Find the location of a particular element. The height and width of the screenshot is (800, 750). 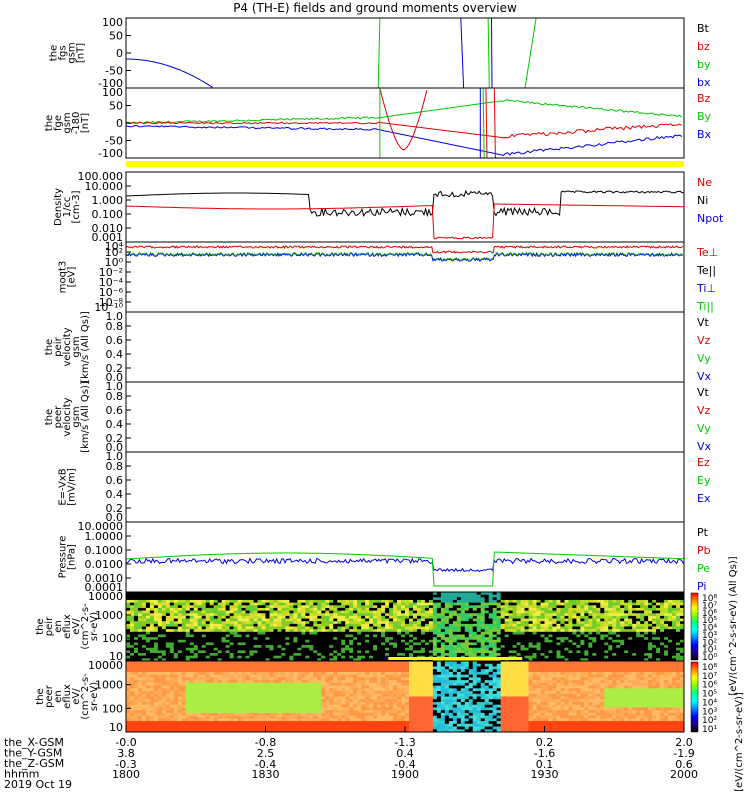

legend-bx: bx is located at coordinates (704, 82).